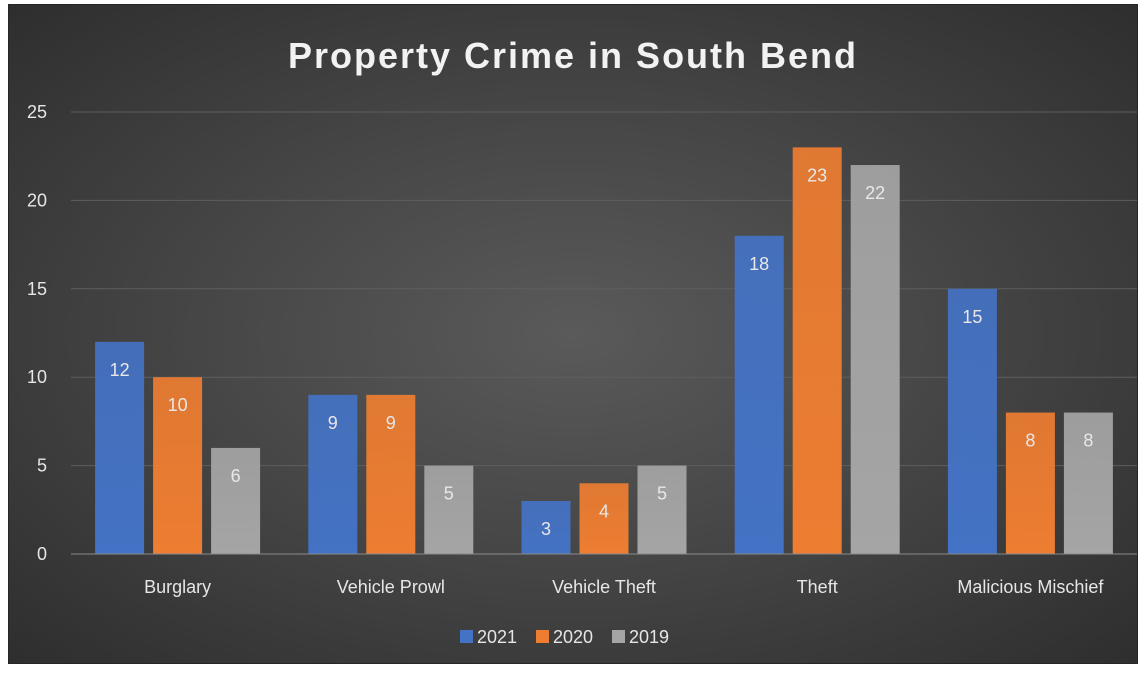  Describe the element at coordinates (604, 587) in the screenshot. I see `x-category-label: Vehicle Theft` at that location.